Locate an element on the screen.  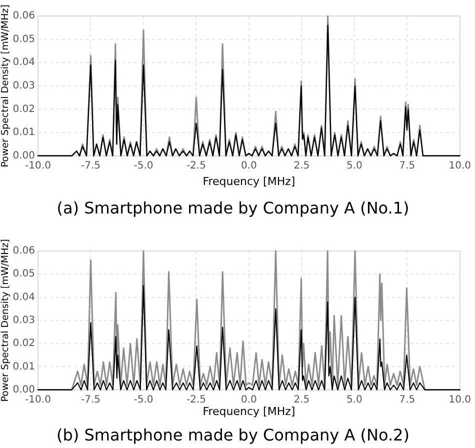
text: (a) Smartphone made by Company A (No.1) is located at coordinates (233, 208).